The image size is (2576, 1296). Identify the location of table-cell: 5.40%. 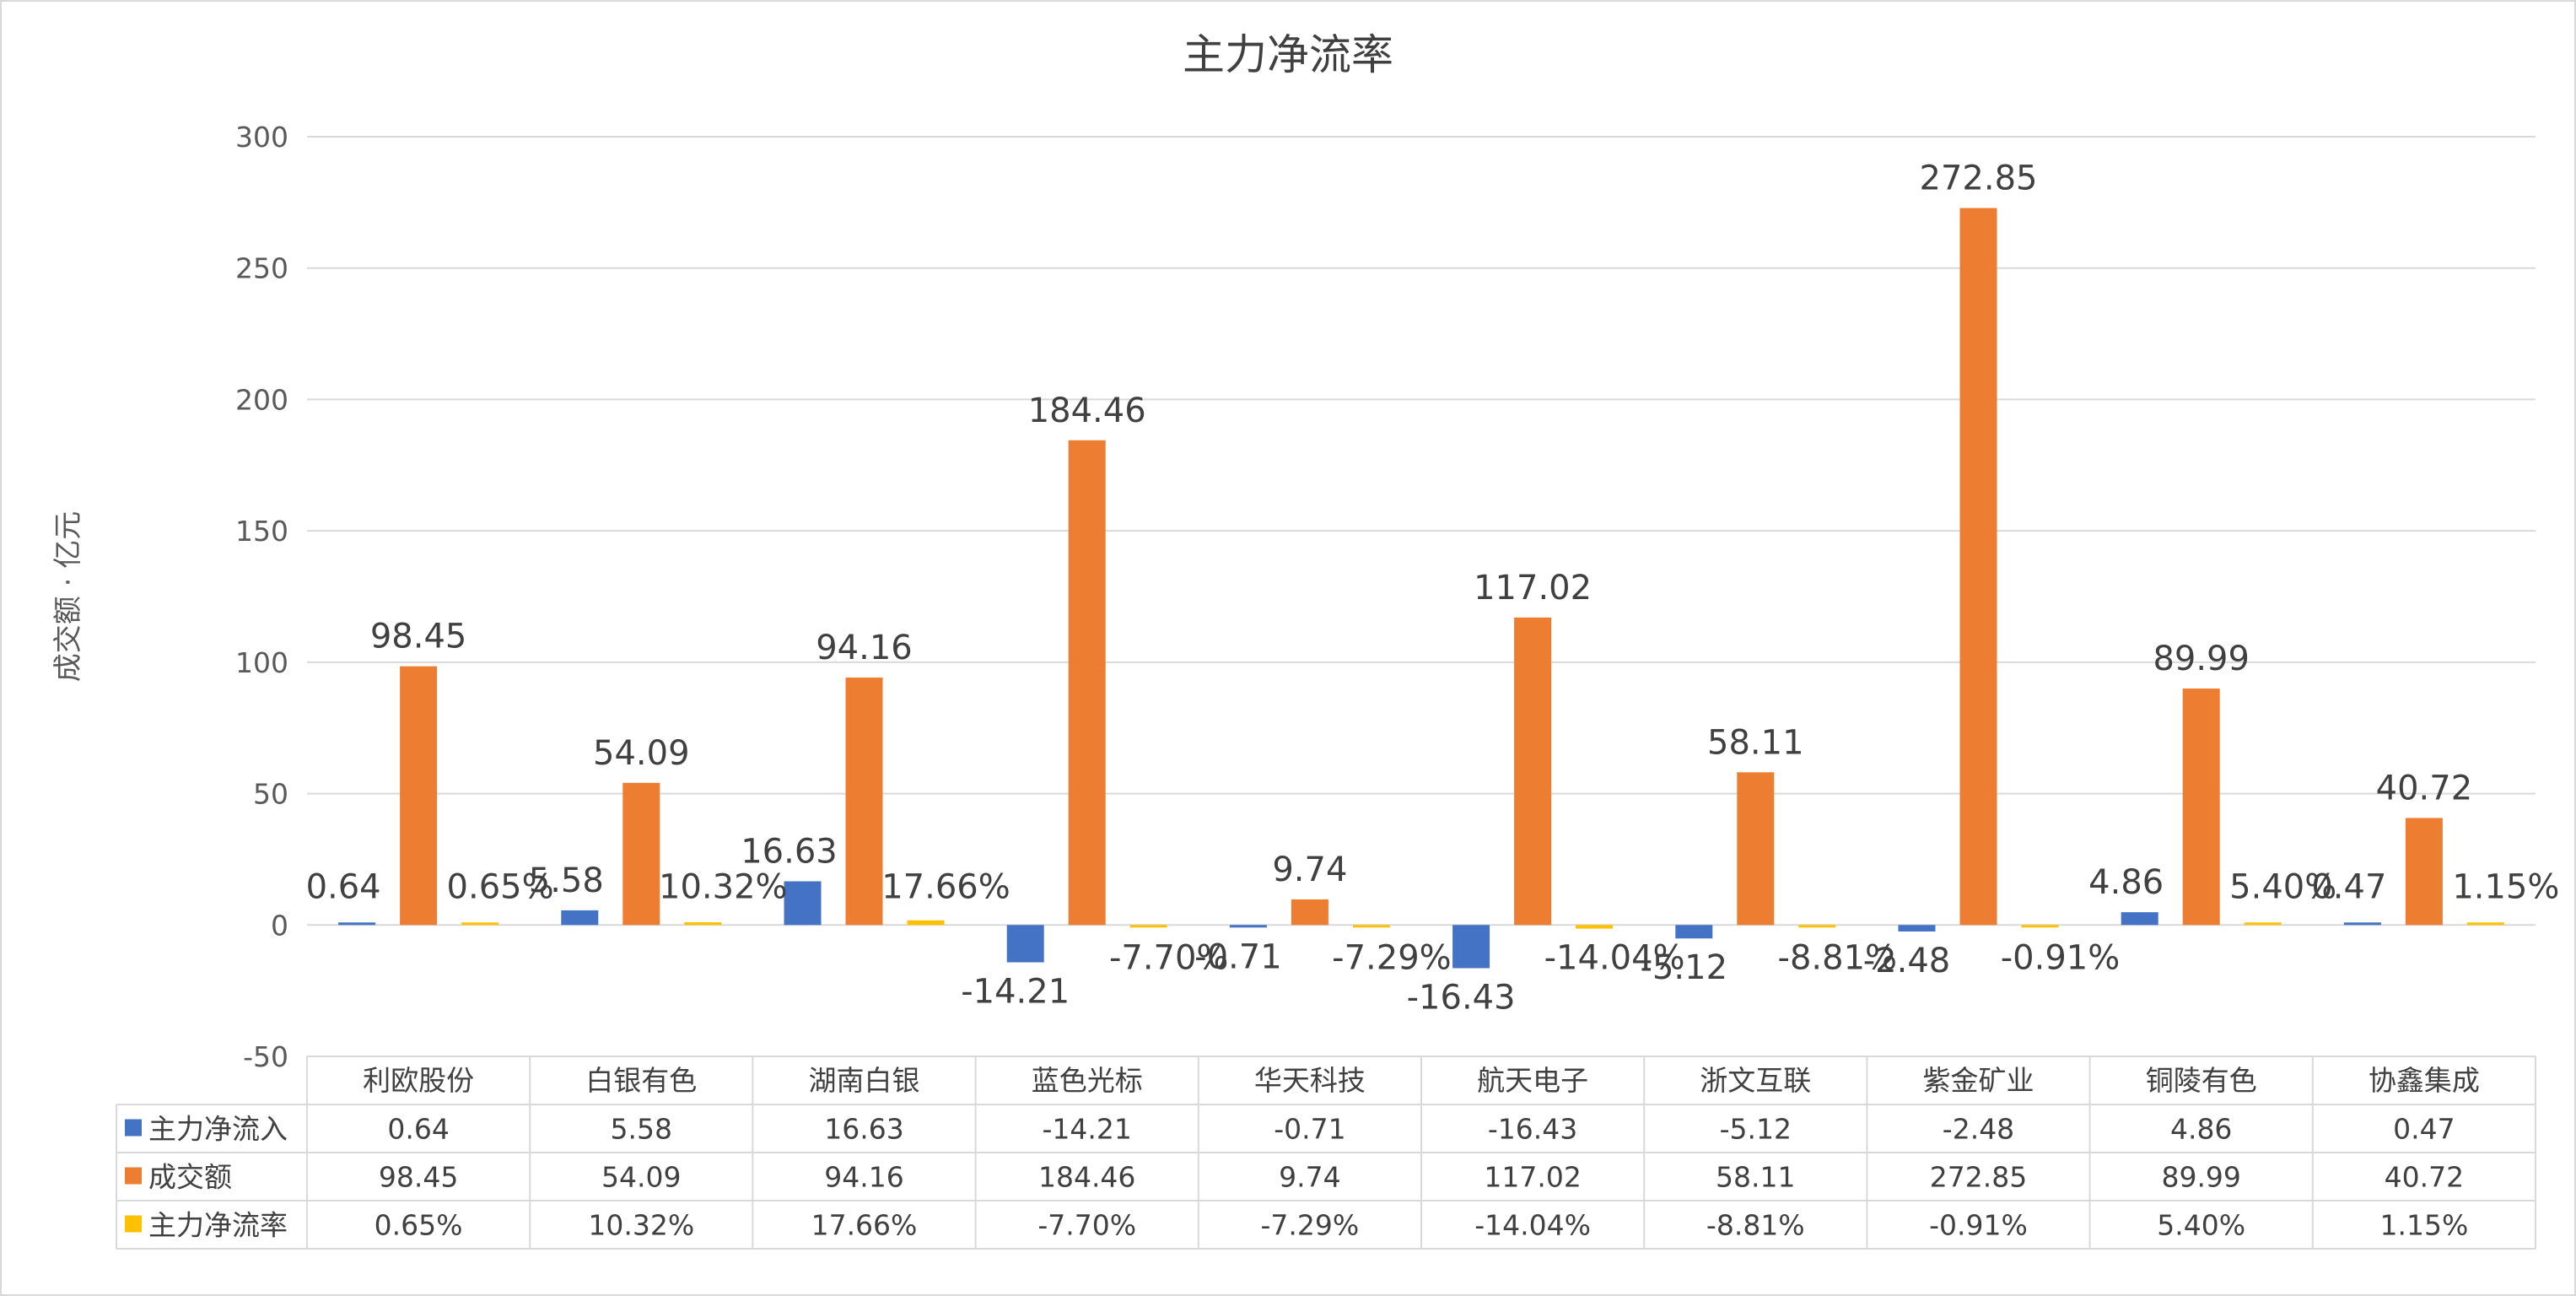
(2201, 1225).